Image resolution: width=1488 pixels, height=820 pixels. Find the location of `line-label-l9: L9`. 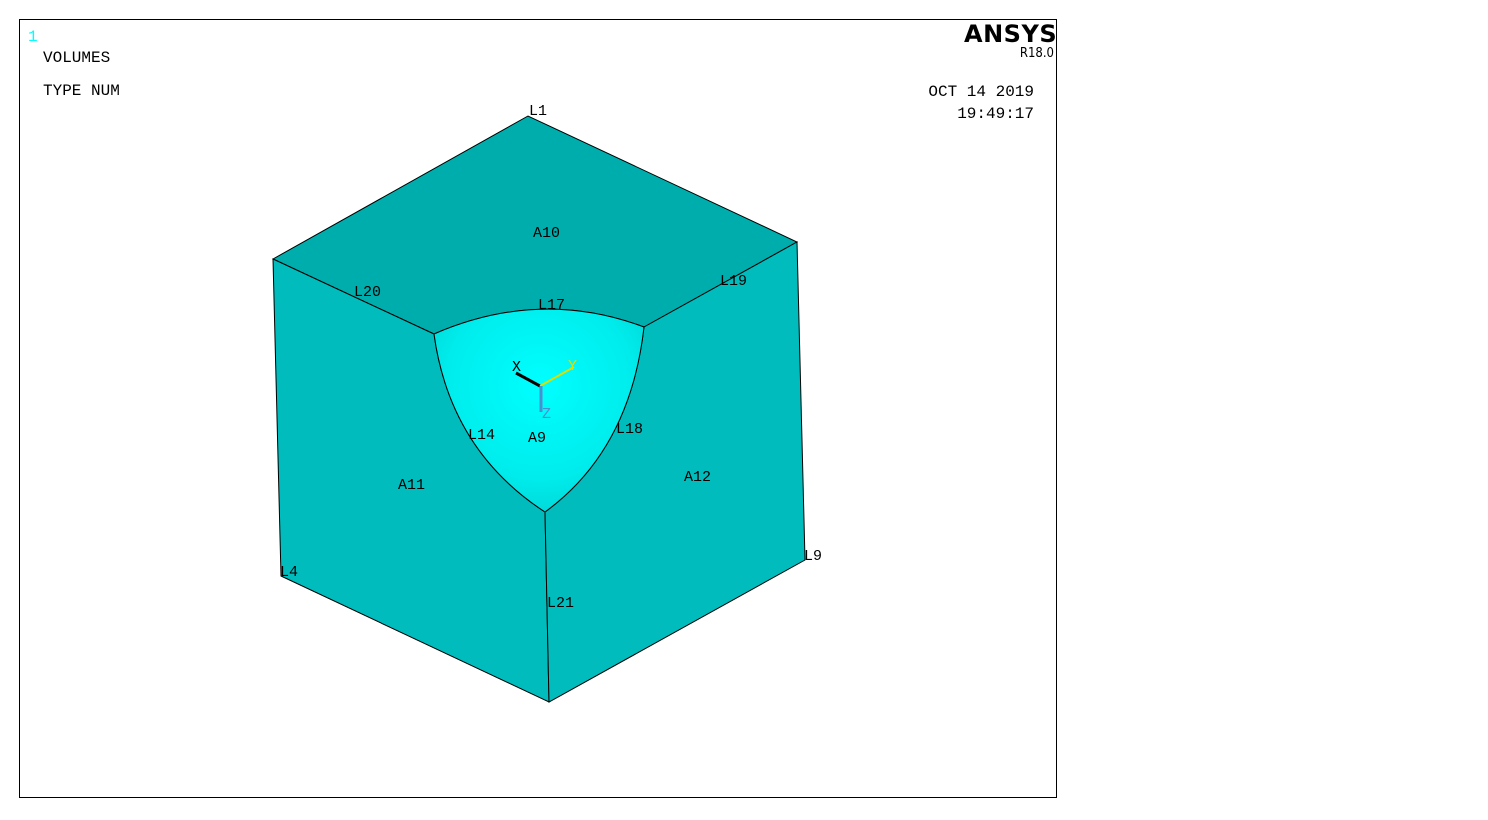

line-label-l9: L9 is located at coordinates (813, 556).